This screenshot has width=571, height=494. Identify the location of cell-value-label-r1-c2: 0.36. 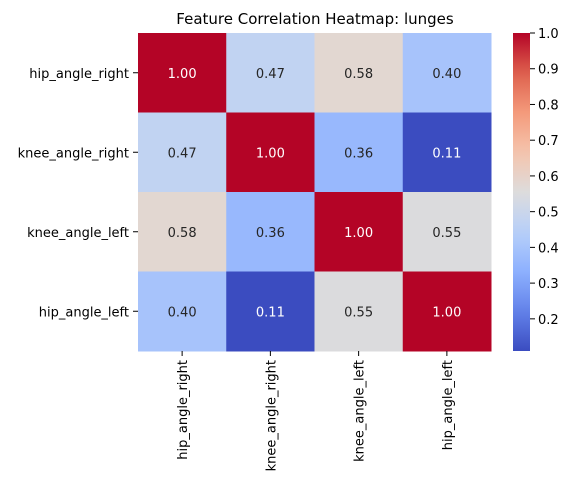
(358, 153).